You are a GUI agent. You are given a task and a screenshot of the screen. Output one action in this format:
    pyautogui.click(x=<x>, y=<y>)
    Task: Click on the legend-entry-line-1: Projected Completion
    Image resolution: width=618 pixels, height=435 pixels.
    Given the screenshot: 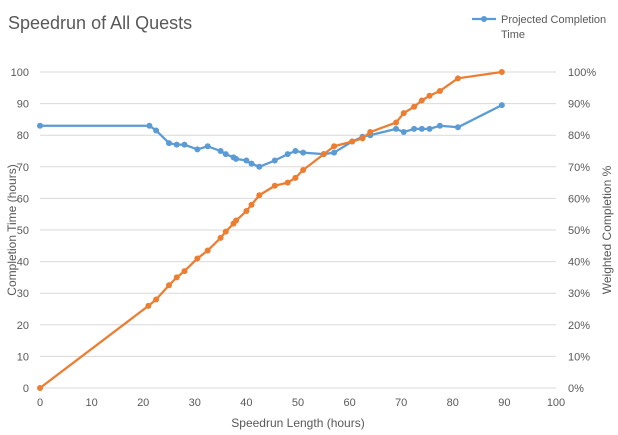 What is the action you would take?
    pyautogui.click(x=553, y=20)
    